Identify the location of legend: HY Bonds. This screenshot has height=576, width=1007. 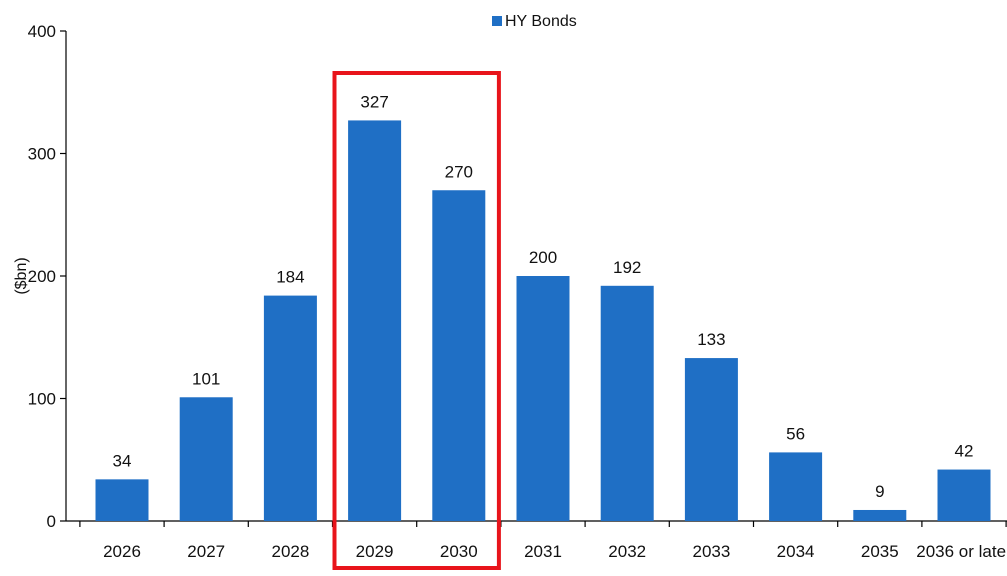
(534, 21).